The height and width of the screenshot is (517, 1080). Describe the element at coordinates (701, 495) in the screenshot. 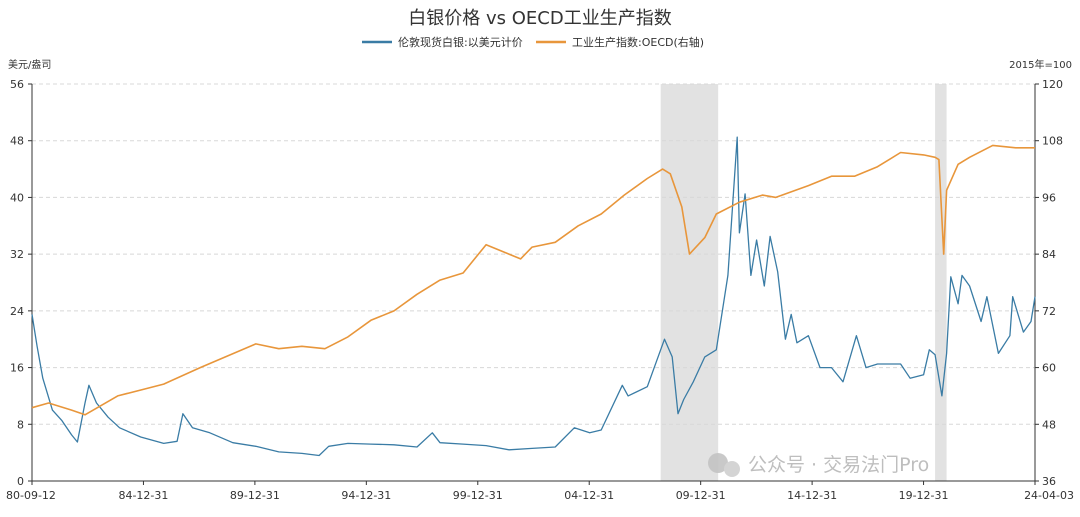

I see `x-tick-label: 09-12-31` at that location.